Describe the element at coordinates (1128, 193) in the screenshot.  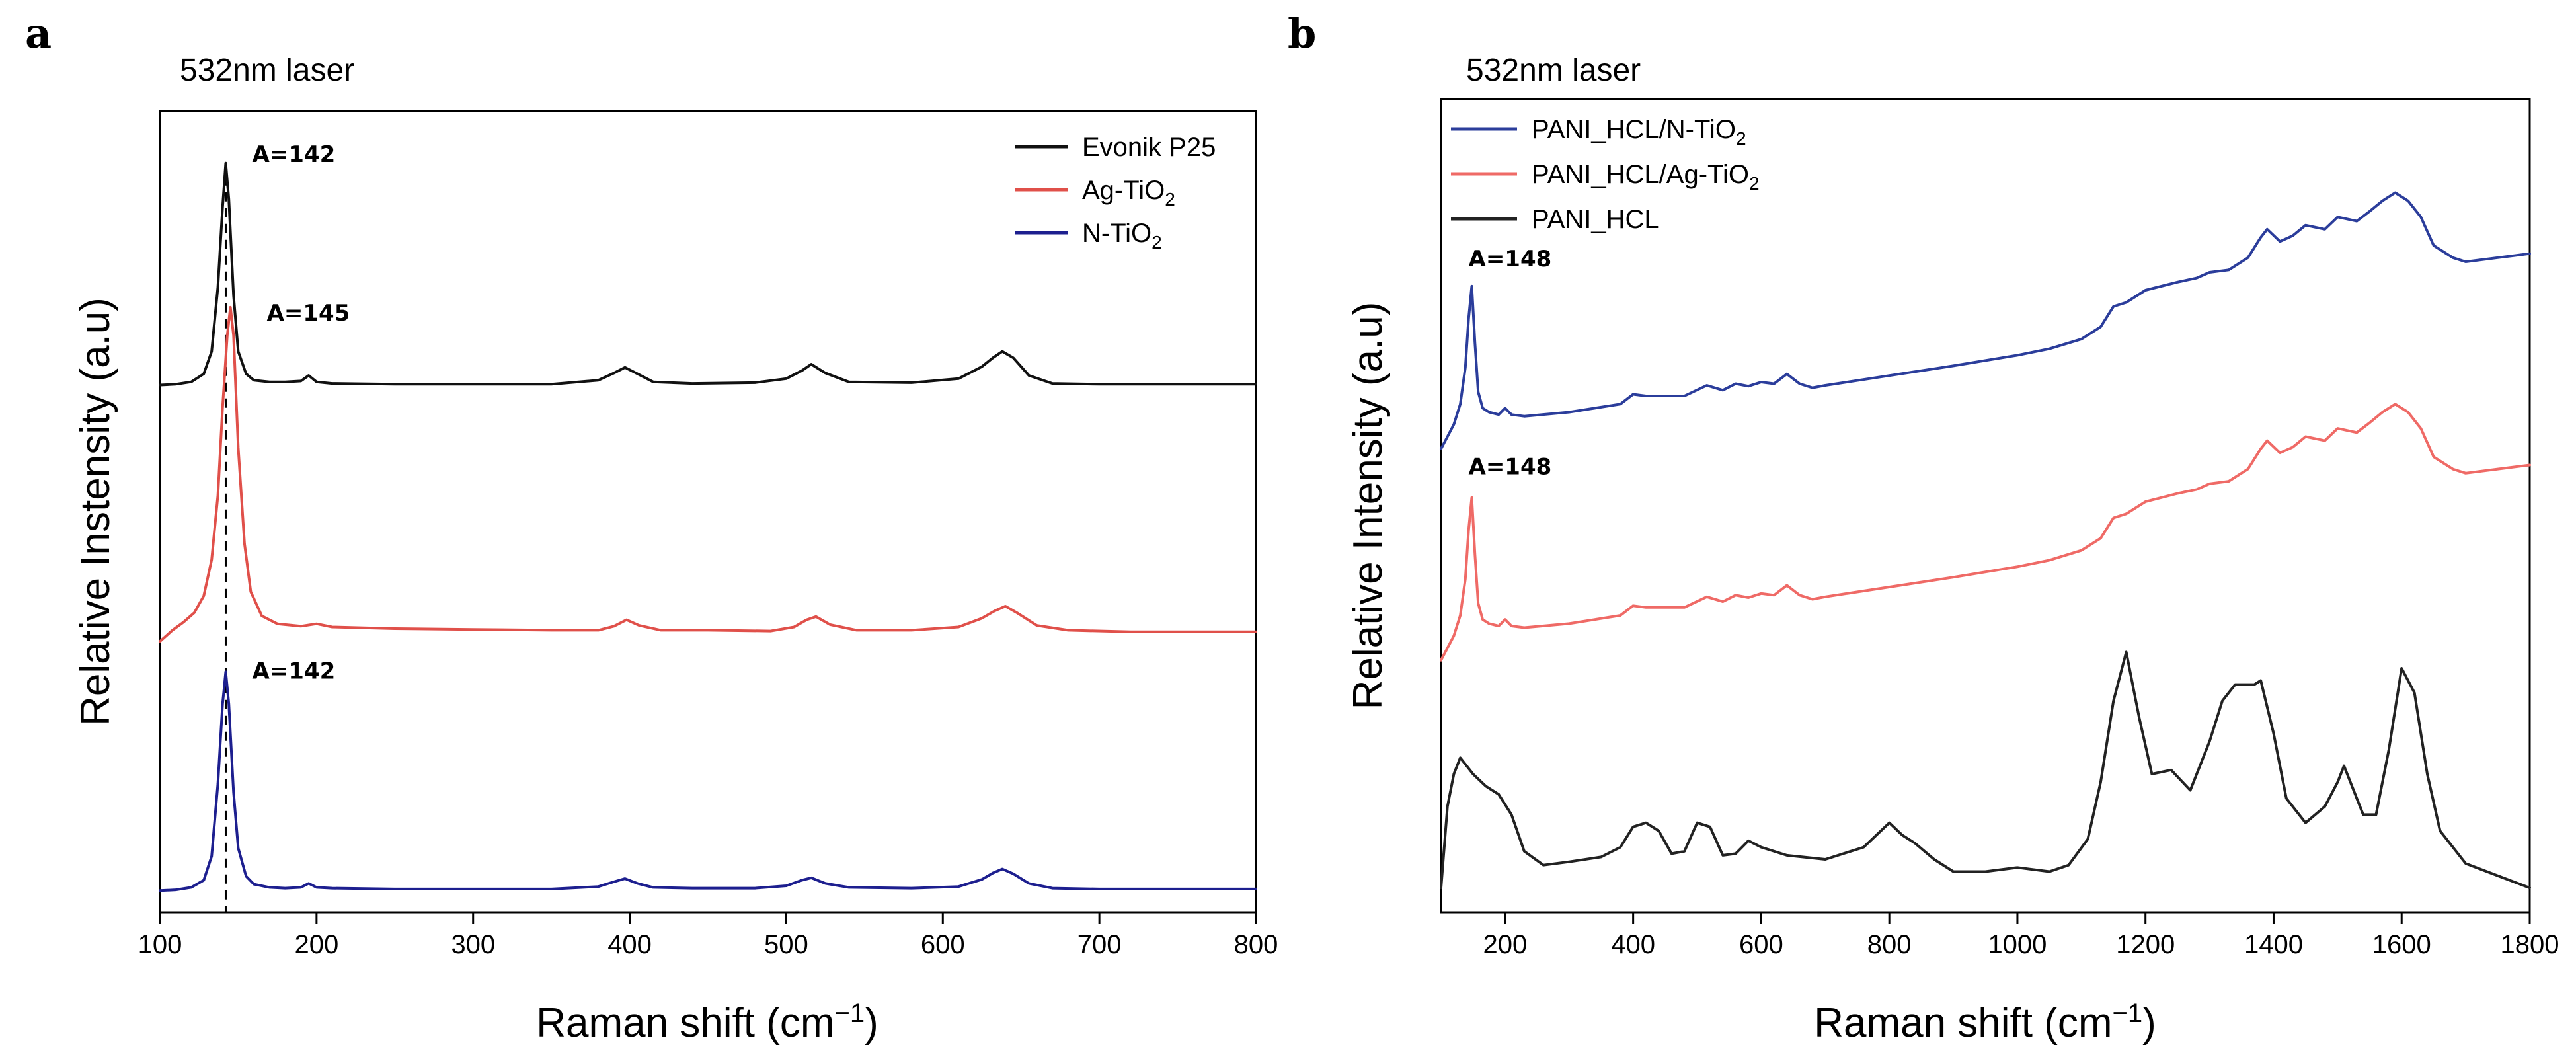
I see `legend-label: Ag-TiO2` at that location.